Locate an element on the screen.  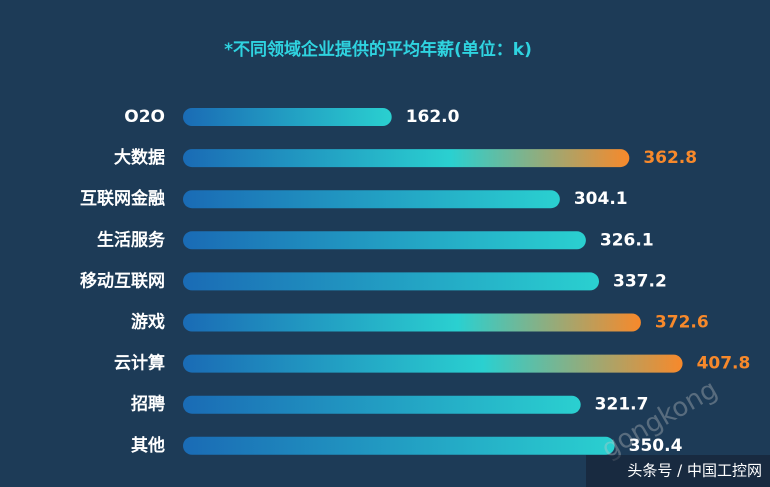
value-label: 350.4 is located at coordinates (656, 446).